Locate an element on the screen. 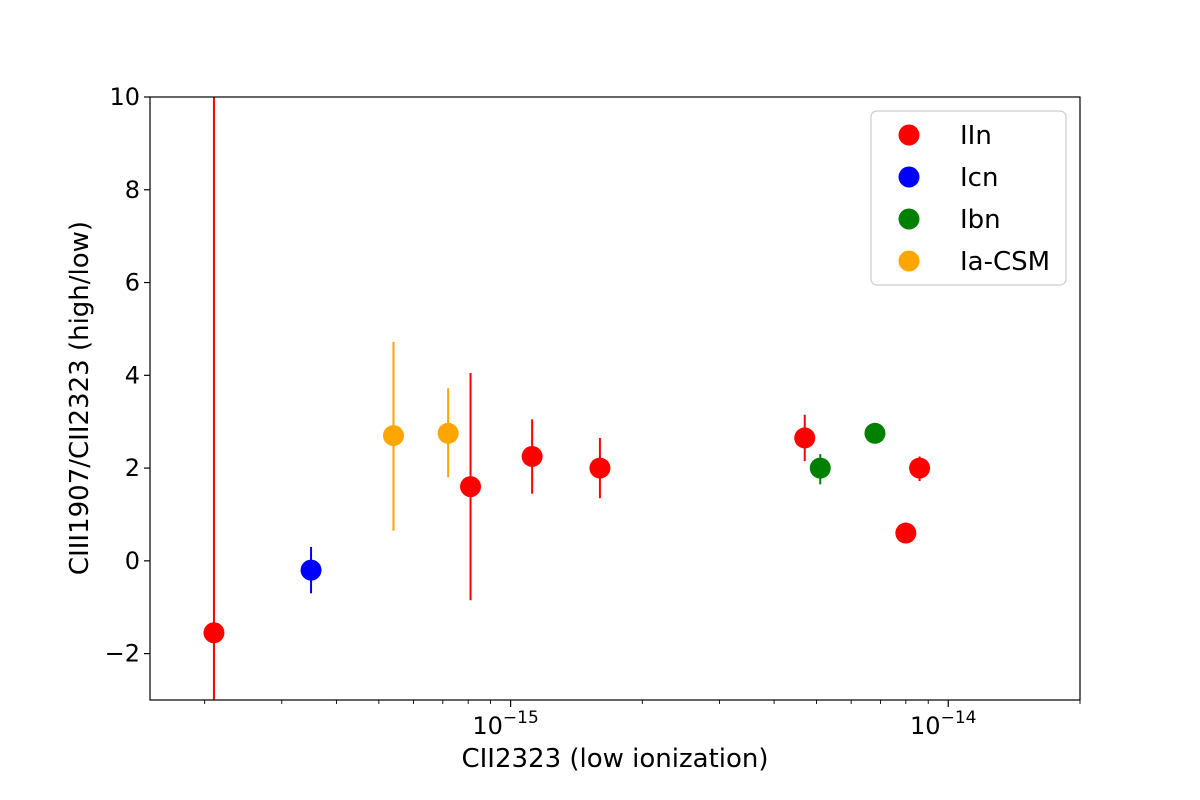  legend-label: Ibn is located at coordinates (980, 220).